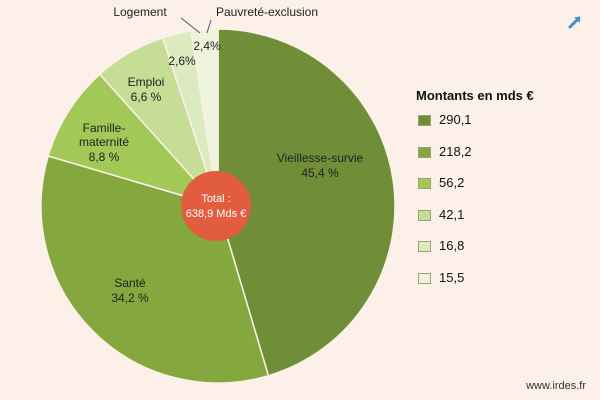  Describe the element at coordinates (475, 95) in the screenshot. I see `legend-title: Montants en mds €` at that location.